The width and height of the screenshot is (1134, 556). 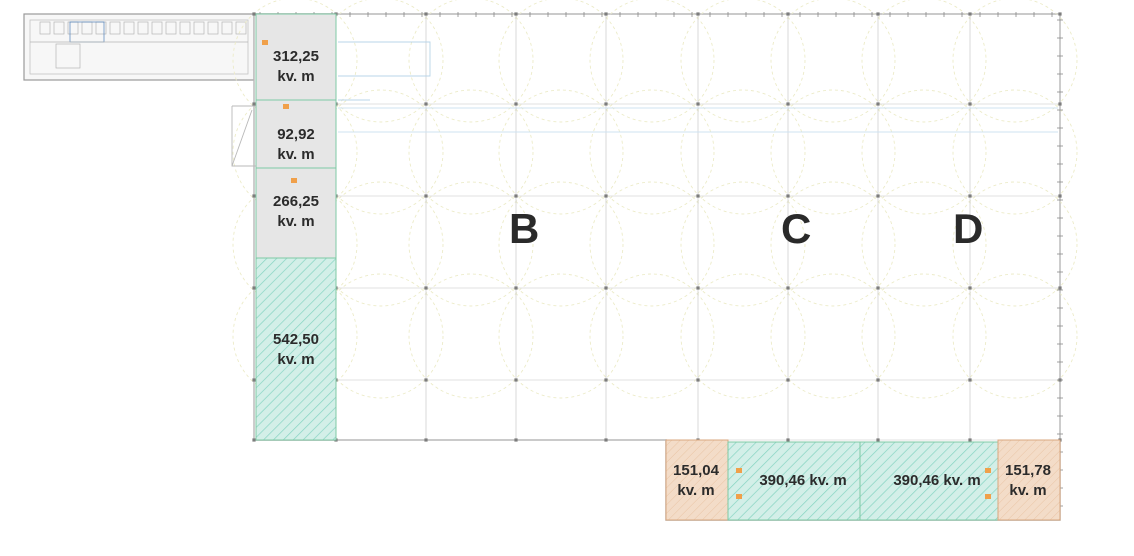 I want to click on loading-ramp, so click(x=331, y=104).